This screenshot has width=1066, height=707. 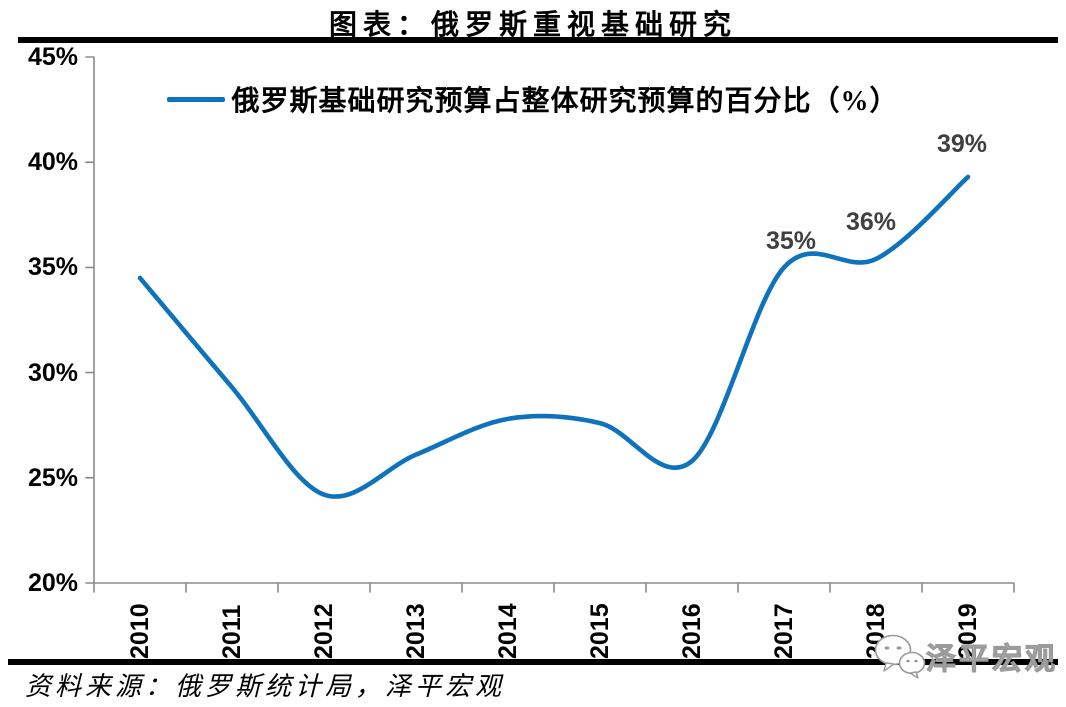 What do you see at coordinates (784, 631) in the screenshot?
I see `x-axis-label: 2017` at bounding box center [784, 631].